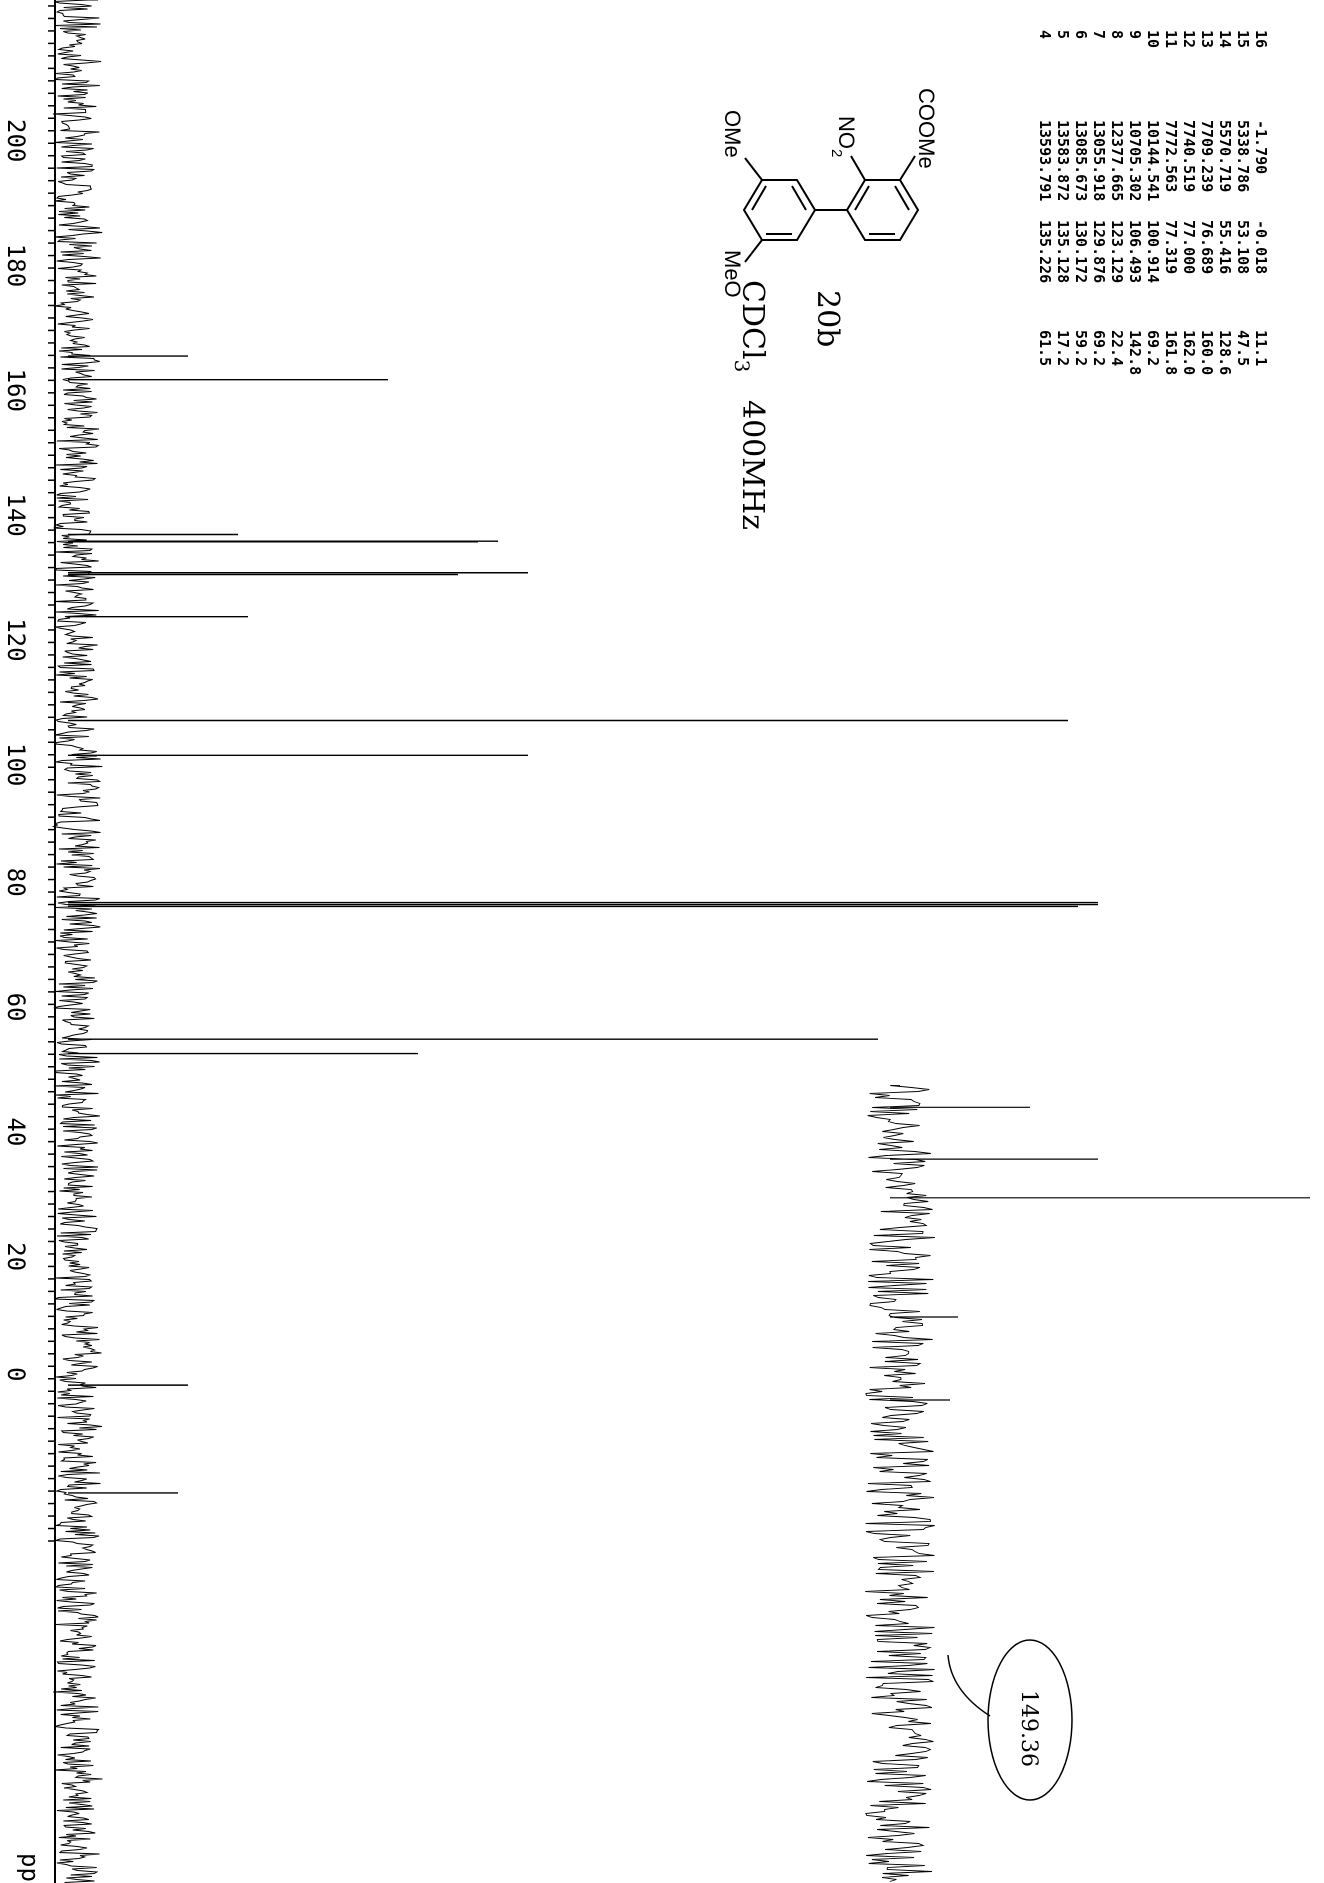 The width and height of the screenshot is (1324, 1883). Describe the element at coordinates (1099, 160) in the screenshot. I see `peak-table-cell-hz: 13055.918` at that location.